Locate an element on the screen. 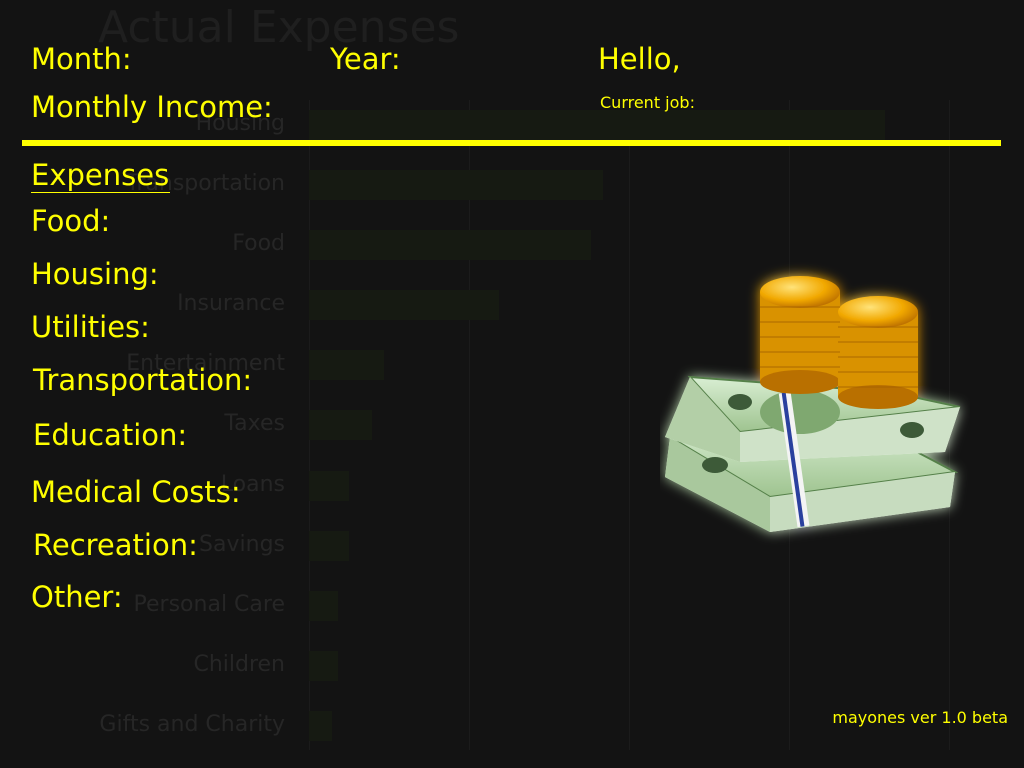 This screenshot has width=1024, height=768. transportation-label: Transportation: is located at coordinates (143, 380).